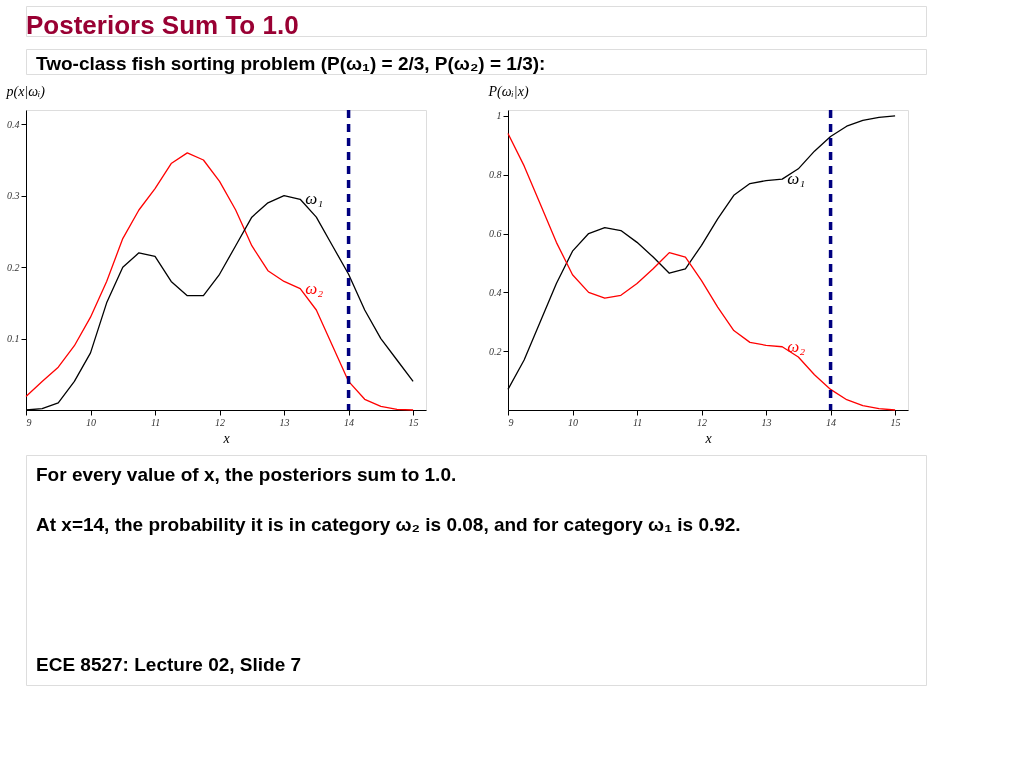  Describe the element at coordinates (25, 91) in the screenshot. I see `y-axis-title: p(x|ωᵢ)` at that location.